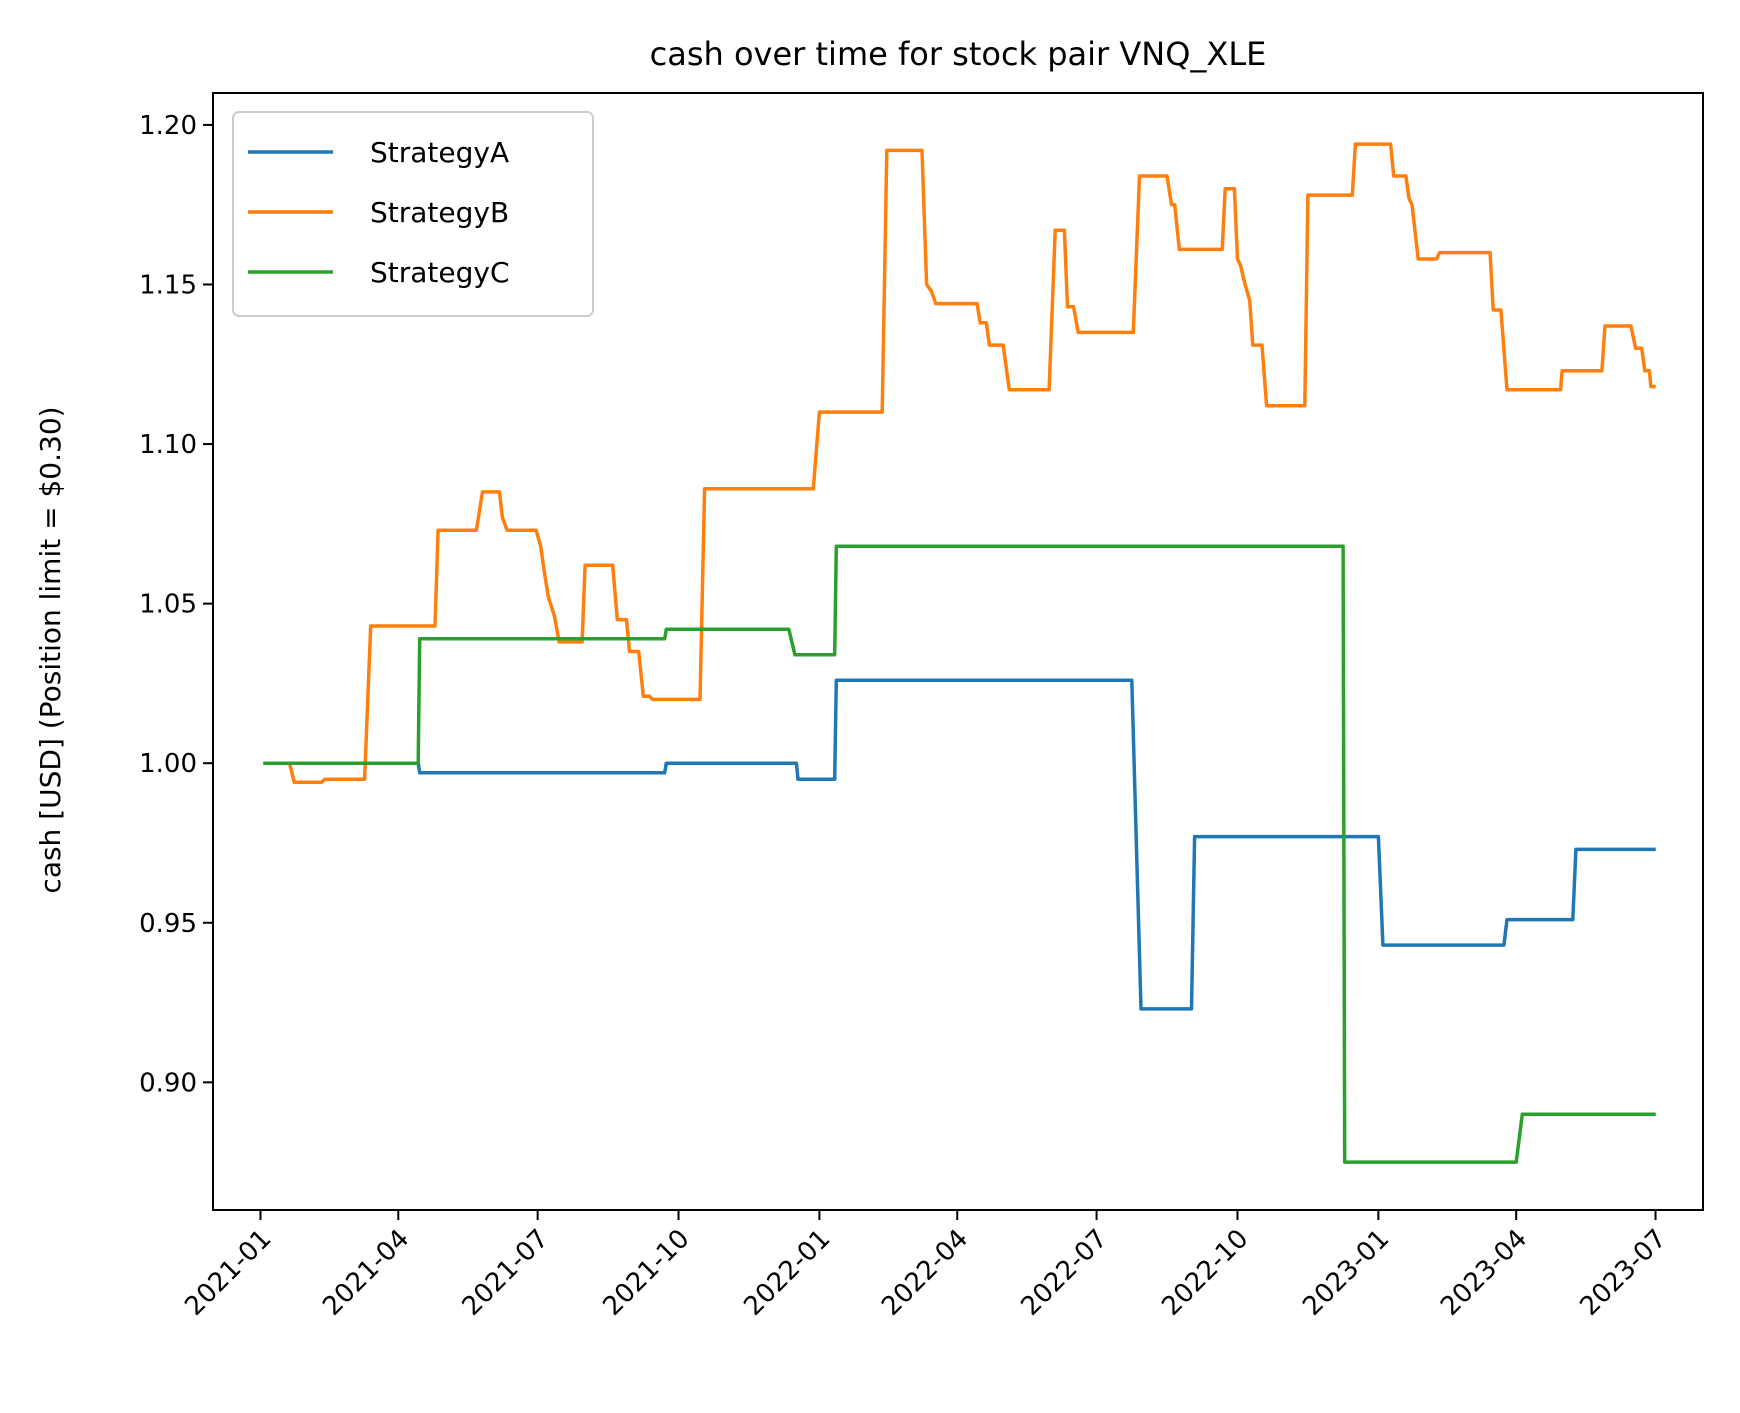 This screenshot has height=1413, width=1740. What do you see at coordinates (440, 272) in the screenshot?
I see `legend-label-strategyc: StrategyC` at bounding box center [440, 272].